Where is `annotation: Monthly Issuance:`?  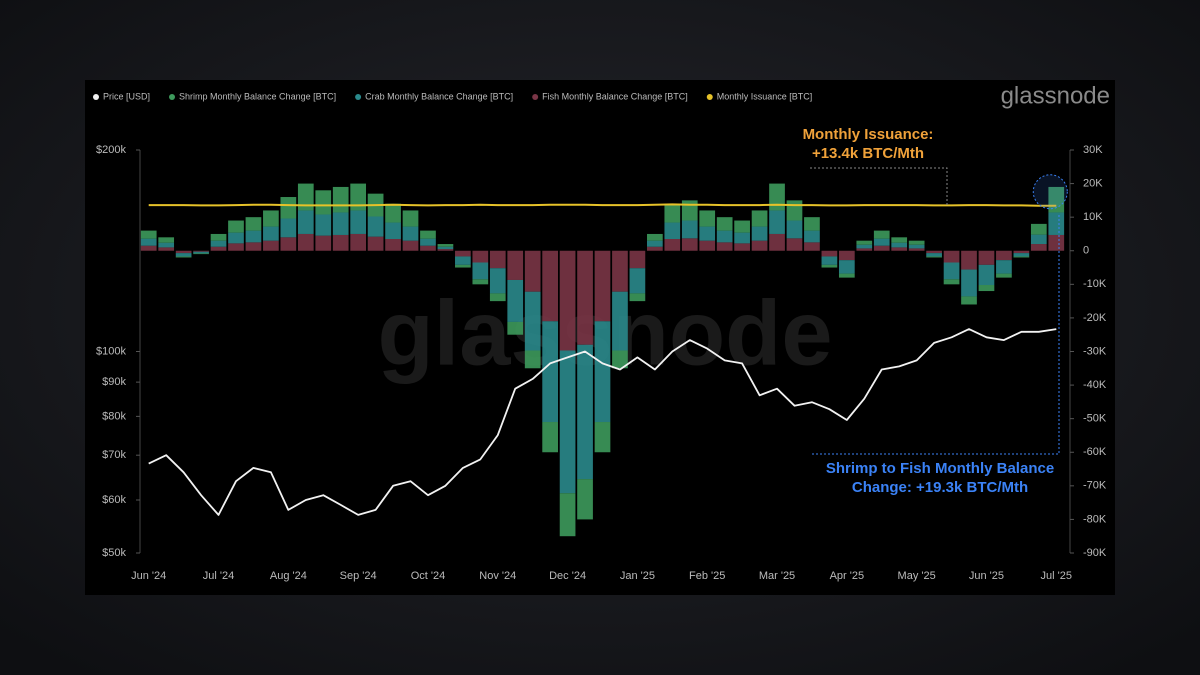
annotation: Monthly Issuance: is located at coordinates (868, 134).